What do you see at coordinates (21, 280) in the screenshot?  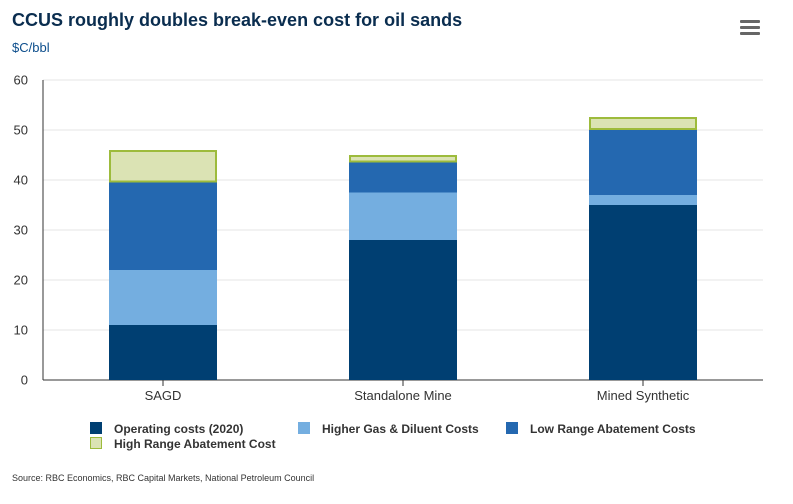 I see `y-tick-label: 20` at bounding box center [21, 280].